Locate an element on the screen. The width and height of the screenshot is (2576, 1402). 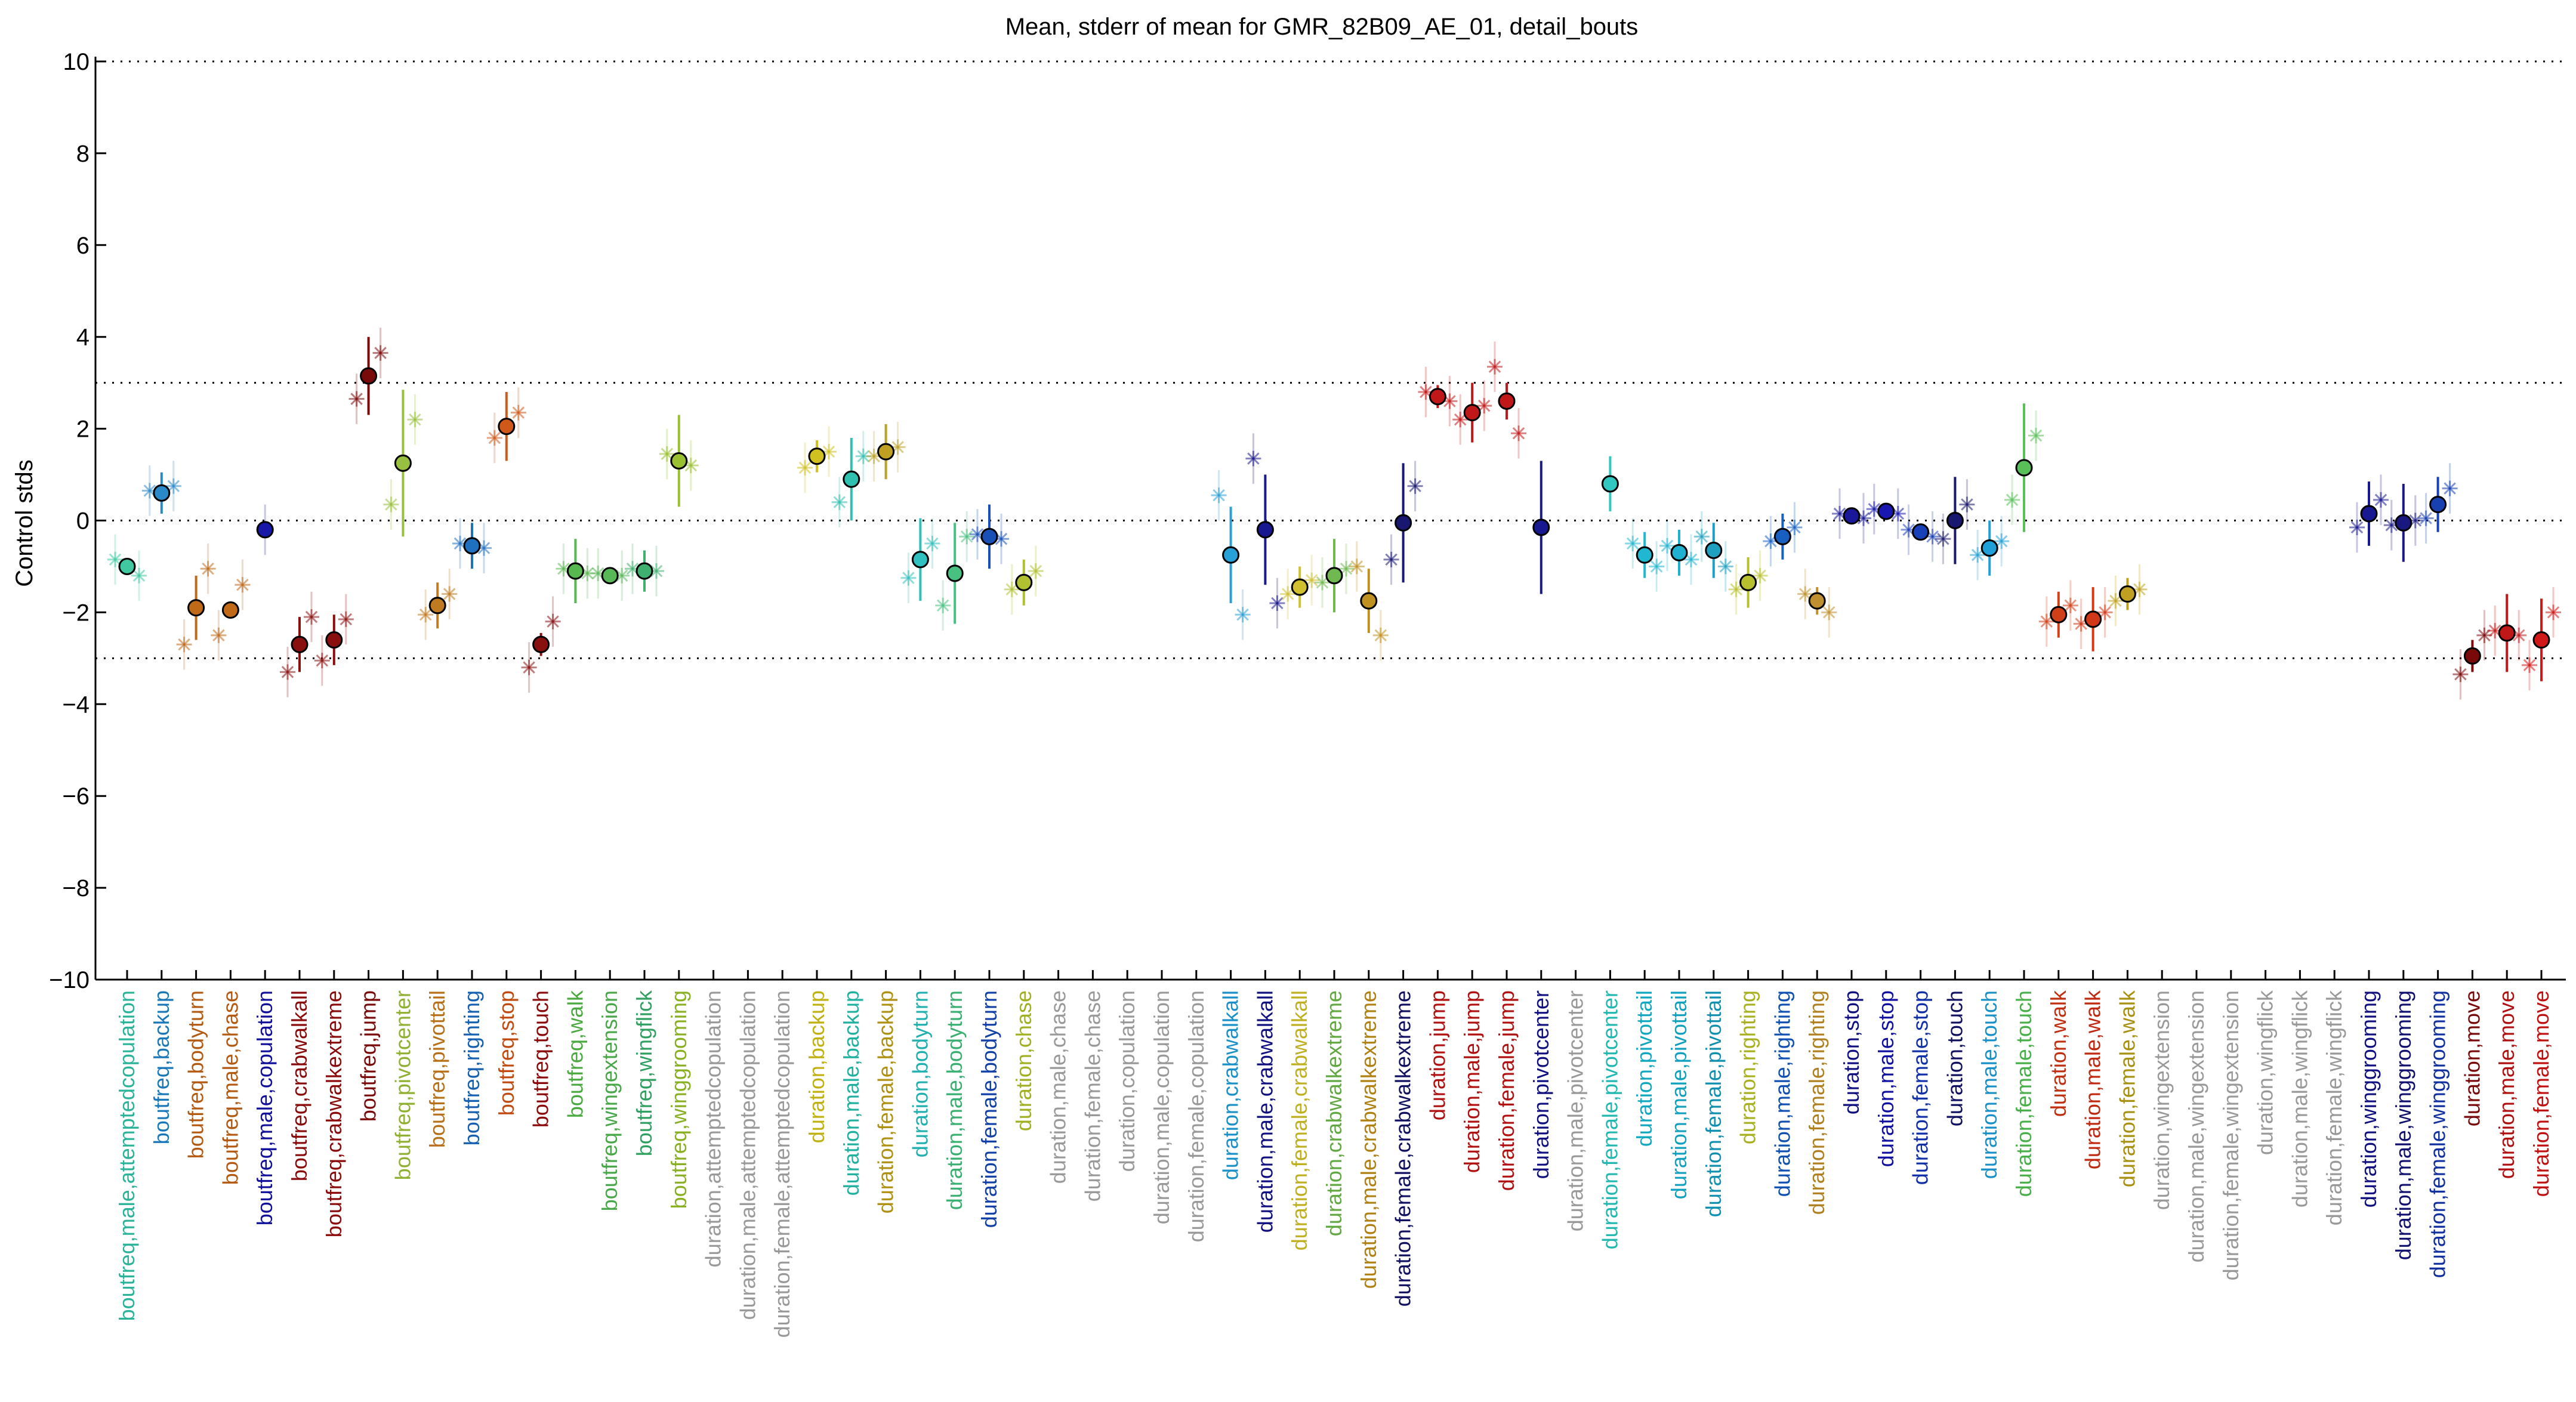
x-tick-label: boutfreq,backup is located at coordinates (161, 1067).